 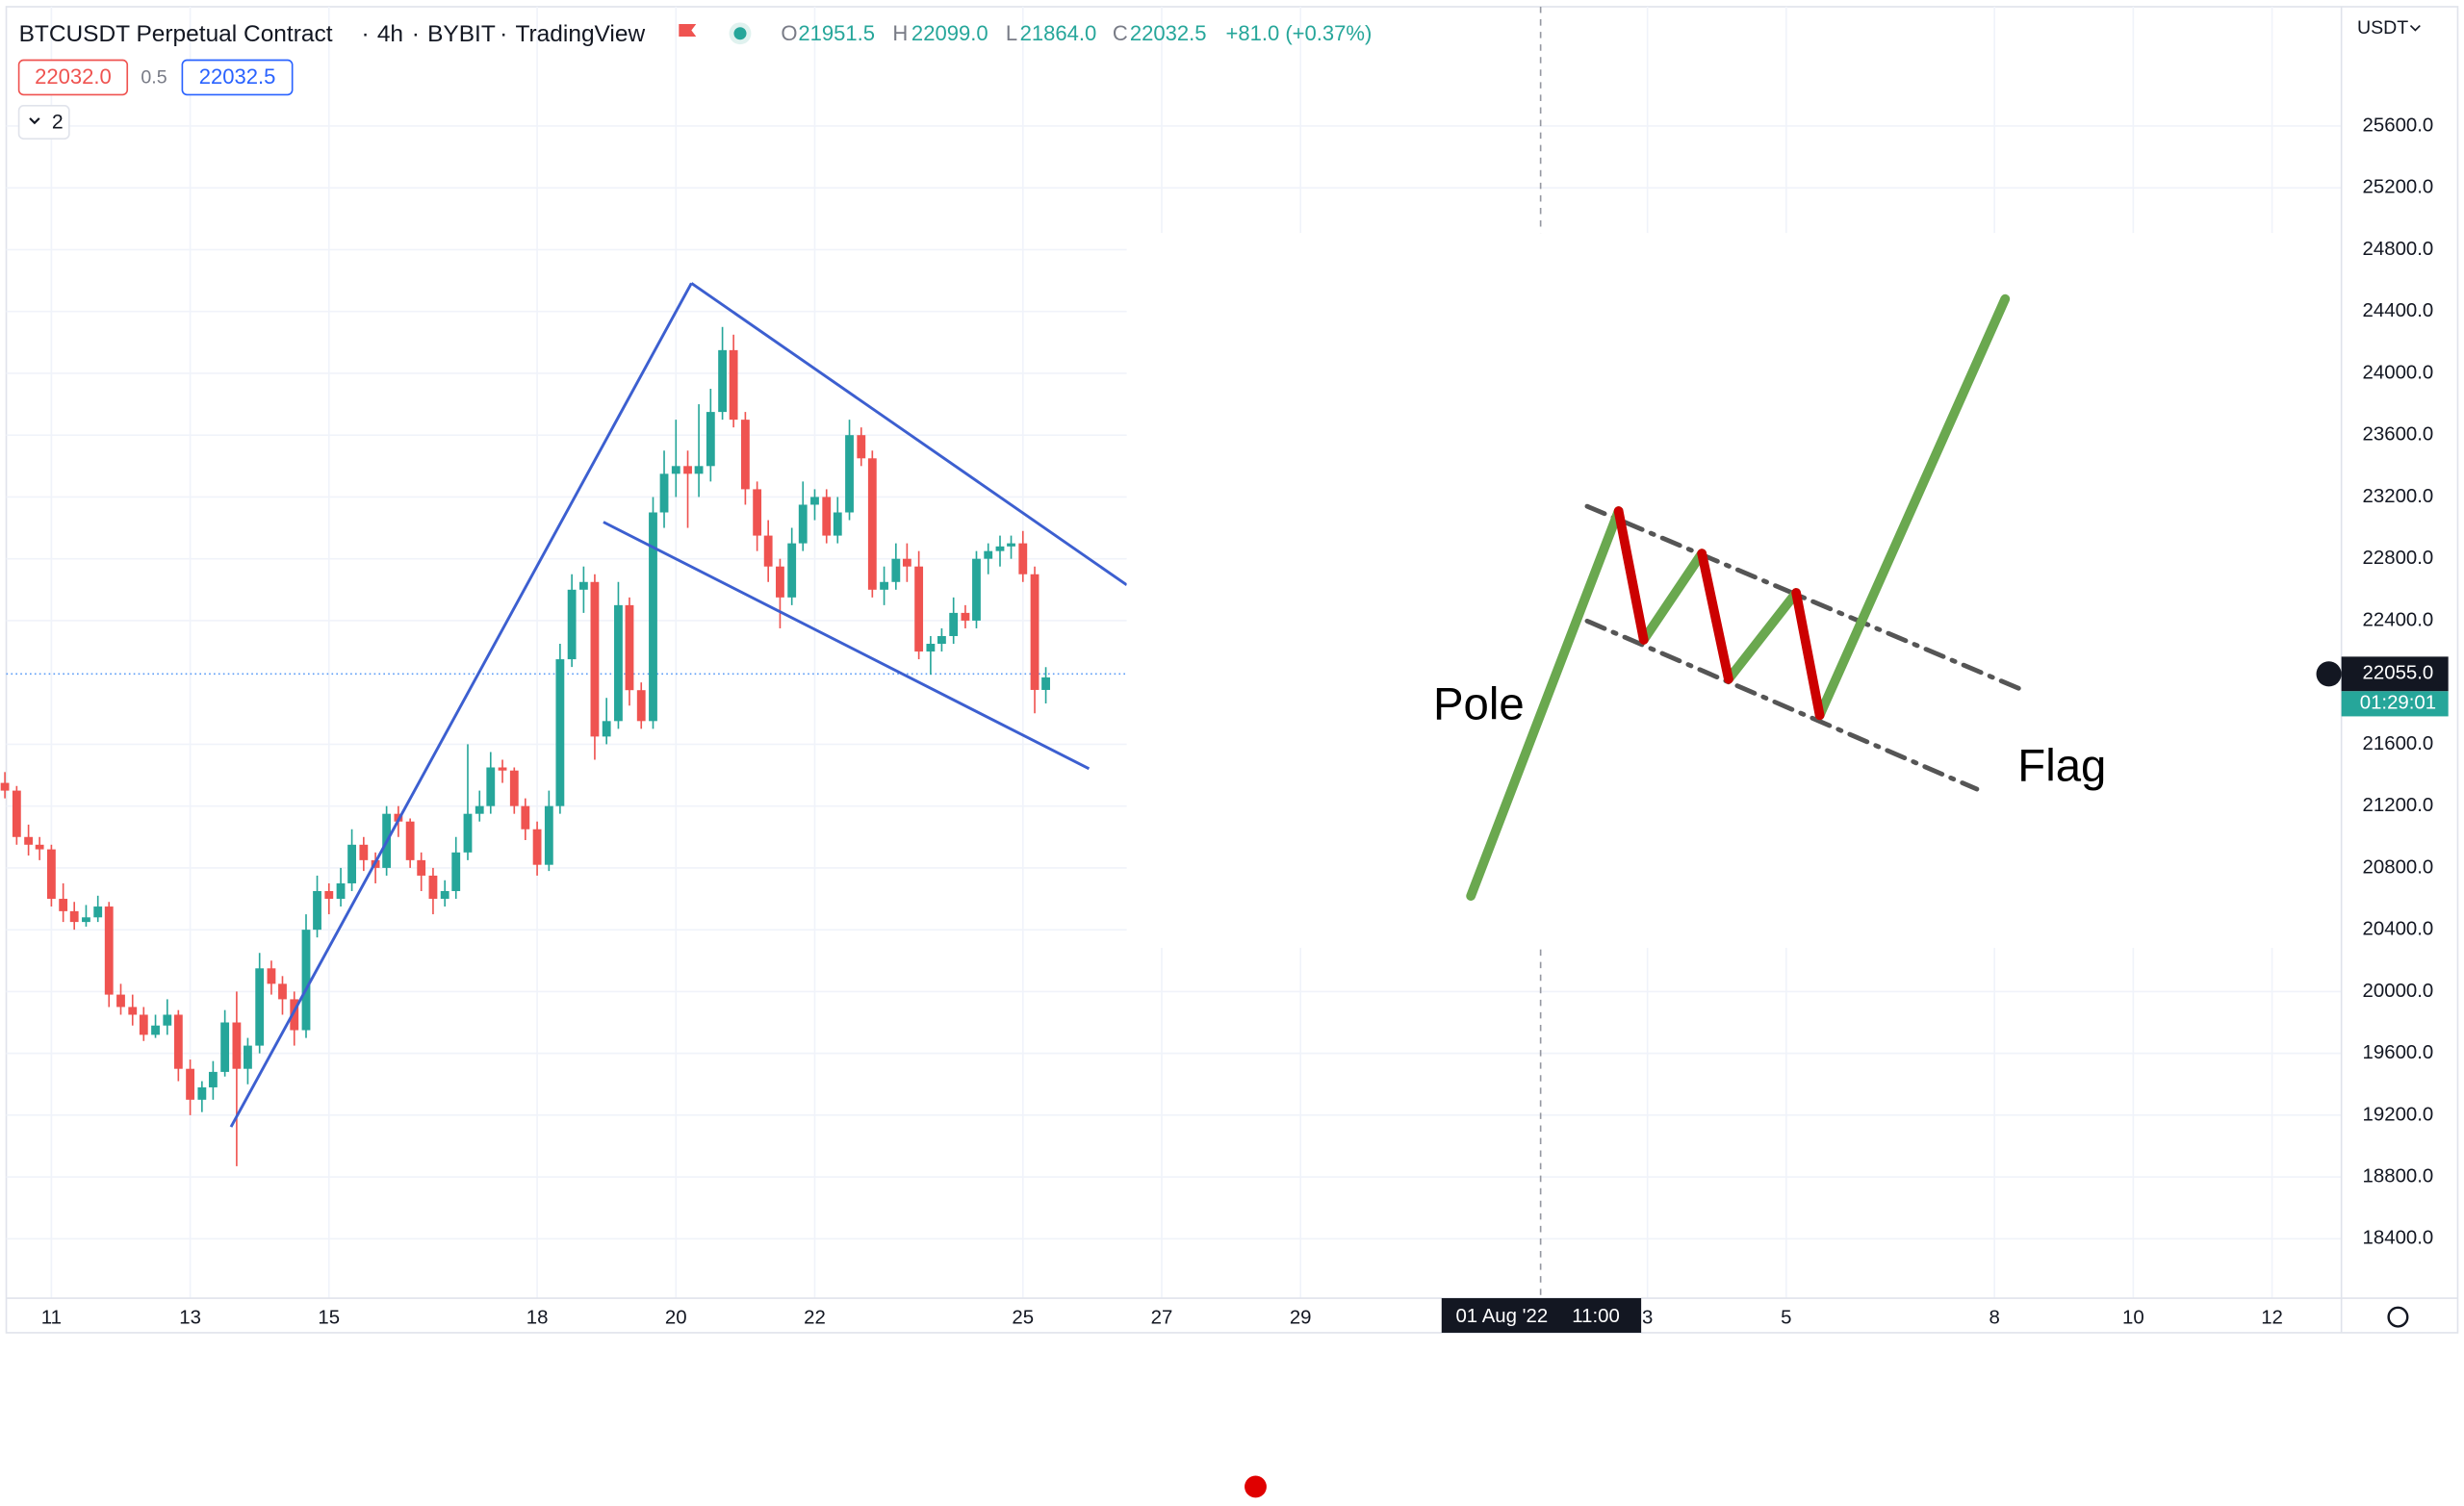 I want to click on ohlc-label: O, so click(x=789, y=33).